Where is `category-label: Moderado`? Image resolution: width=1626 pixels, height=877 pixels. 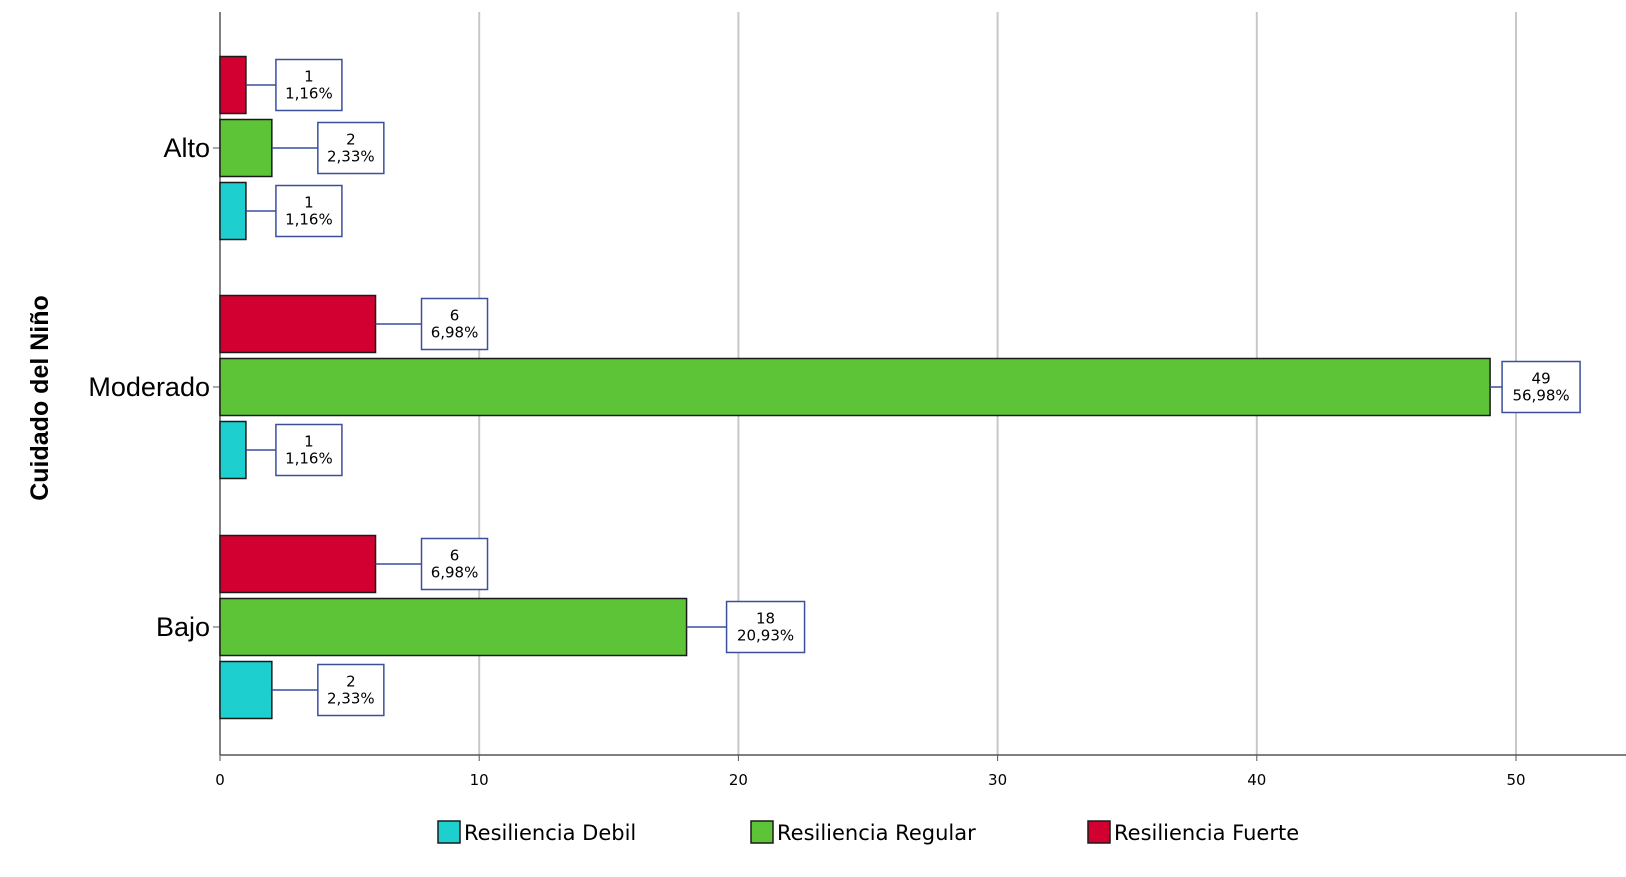 category-label: Moderado is located at coordinates (149, 387).